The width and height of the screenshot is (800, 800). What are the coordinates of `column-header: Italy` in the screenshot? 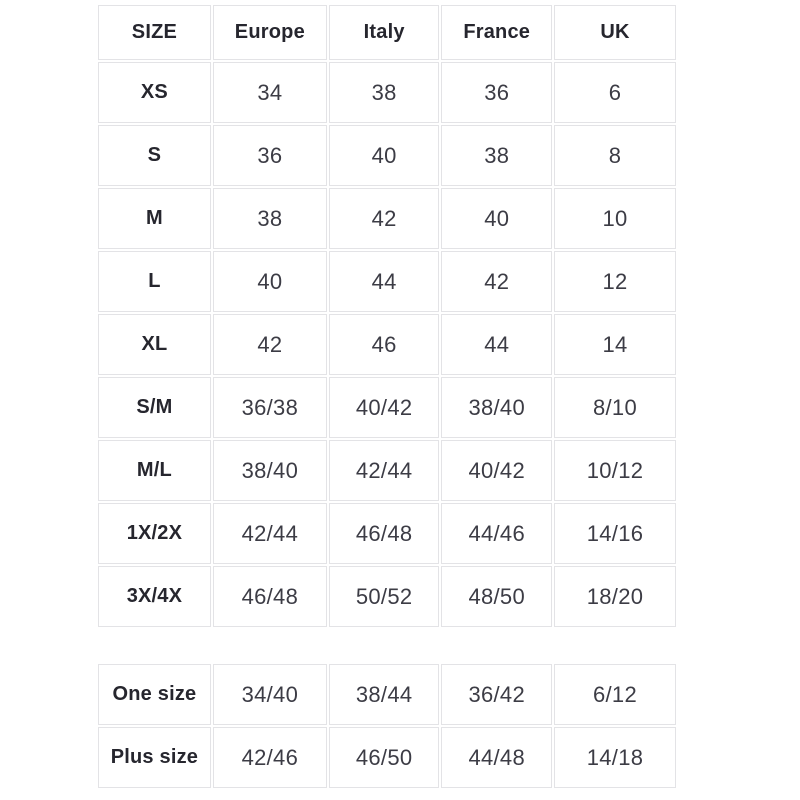 It's located at (384, 32).